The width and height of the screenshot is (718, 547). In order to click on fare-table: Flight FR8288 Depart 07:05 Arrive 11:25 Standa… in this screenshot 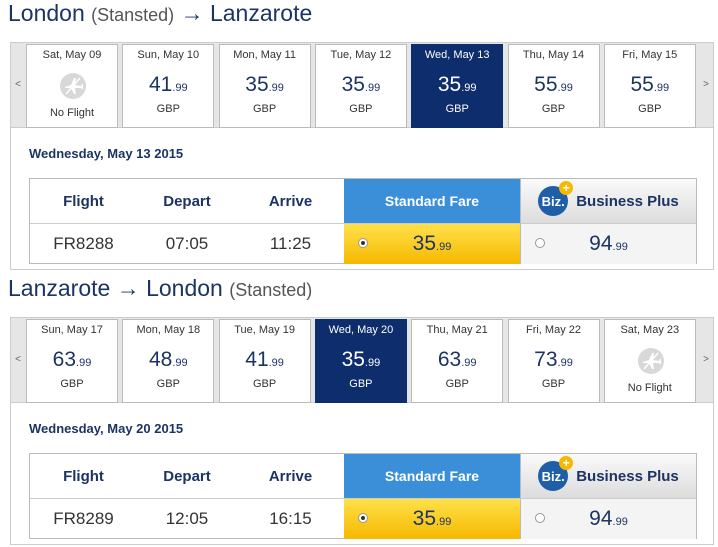, I will do `click(363, 221)`.